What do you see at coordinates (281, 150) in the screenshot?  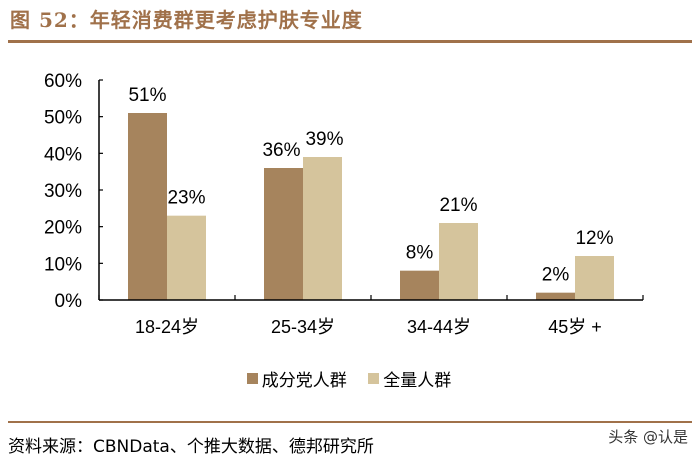 I see `data-label: 36%` at bounding box center [281, 150].